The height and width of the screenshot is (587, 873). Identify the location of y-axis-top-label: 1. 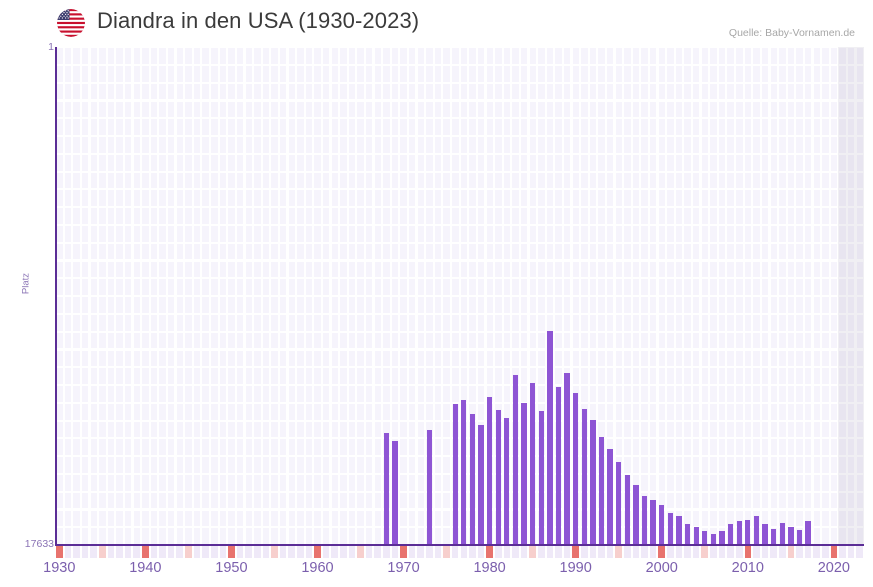
(51, 47).